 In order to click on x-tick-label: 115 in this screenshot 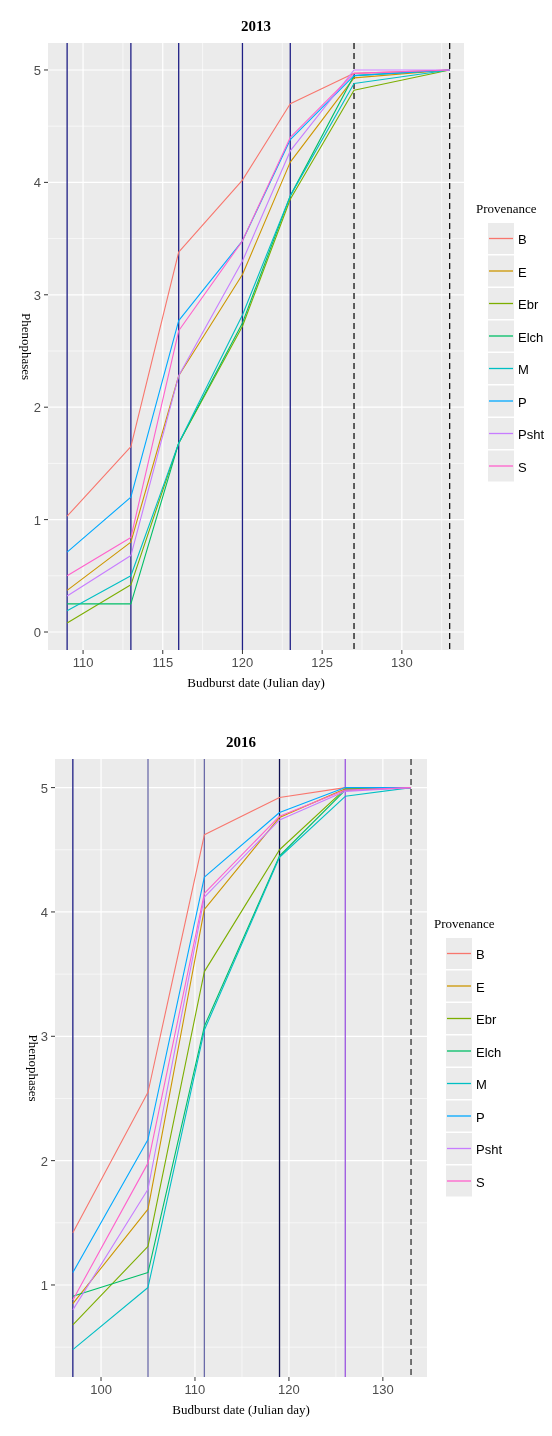, I will do `click(163, 662)`.